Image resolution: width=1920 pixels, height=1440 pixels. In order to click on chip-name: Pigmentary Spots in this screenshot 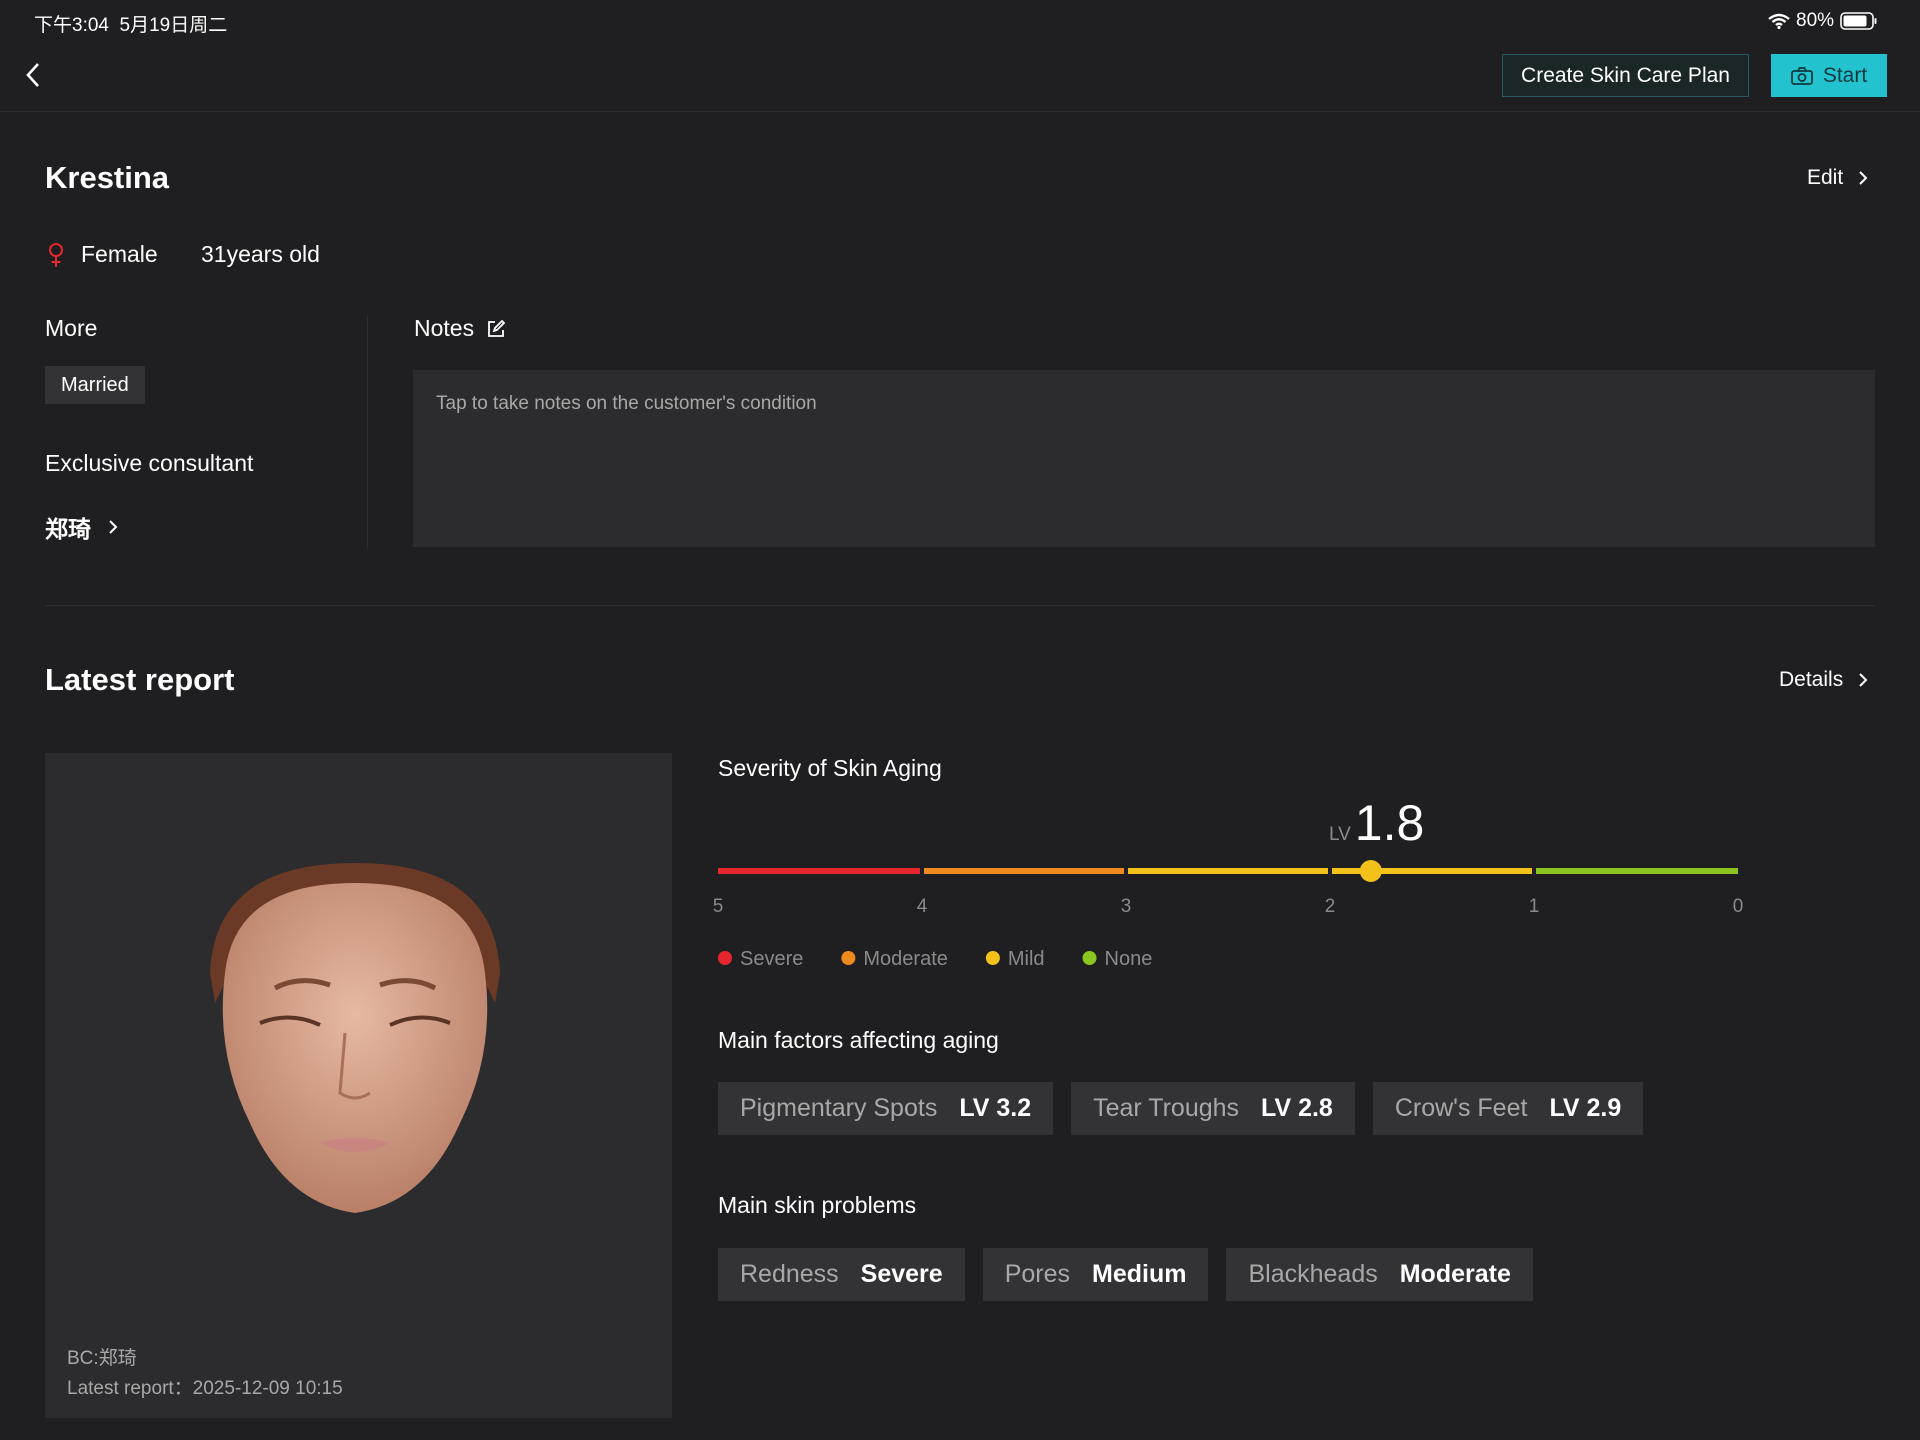, I will do `click(839, 1108)`.